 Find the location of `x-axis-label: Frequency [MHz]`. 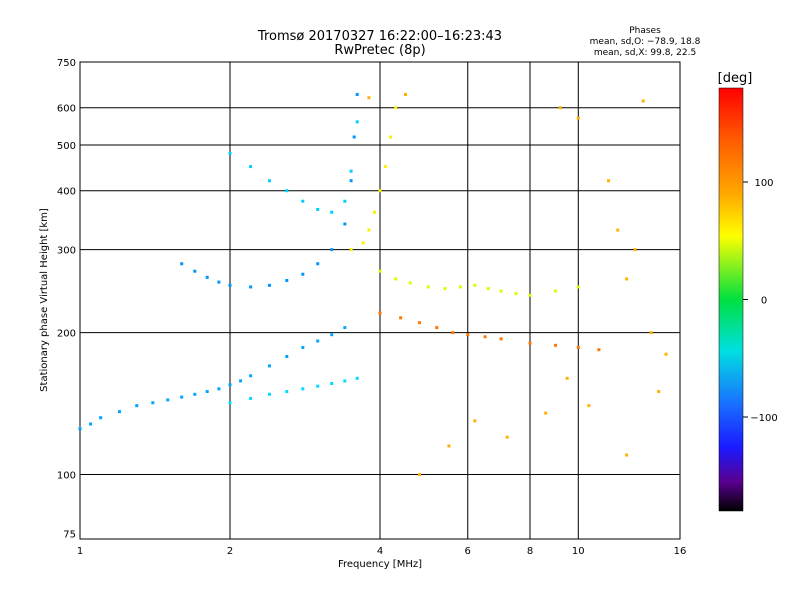

x-axis-label: Frequency [MHz] is located at coordinates (380, 564).